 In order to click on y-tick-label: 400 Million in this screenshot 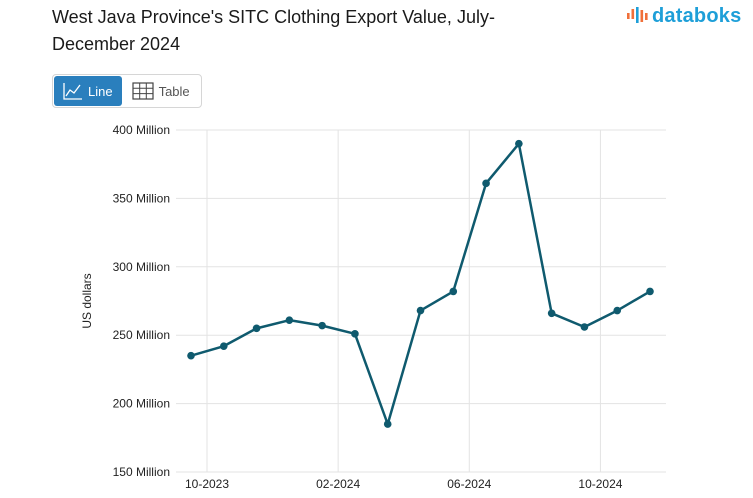, I will do `click(141, 130)`.